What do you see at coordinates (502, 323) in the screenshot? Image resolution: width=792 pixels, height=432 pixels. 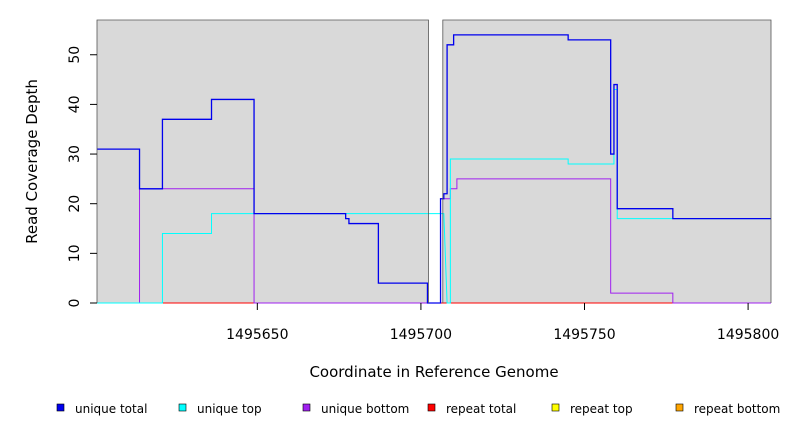 I see `x-axis: 1495650 1495700 1495750 1495800` at bounding box center [502, 323].